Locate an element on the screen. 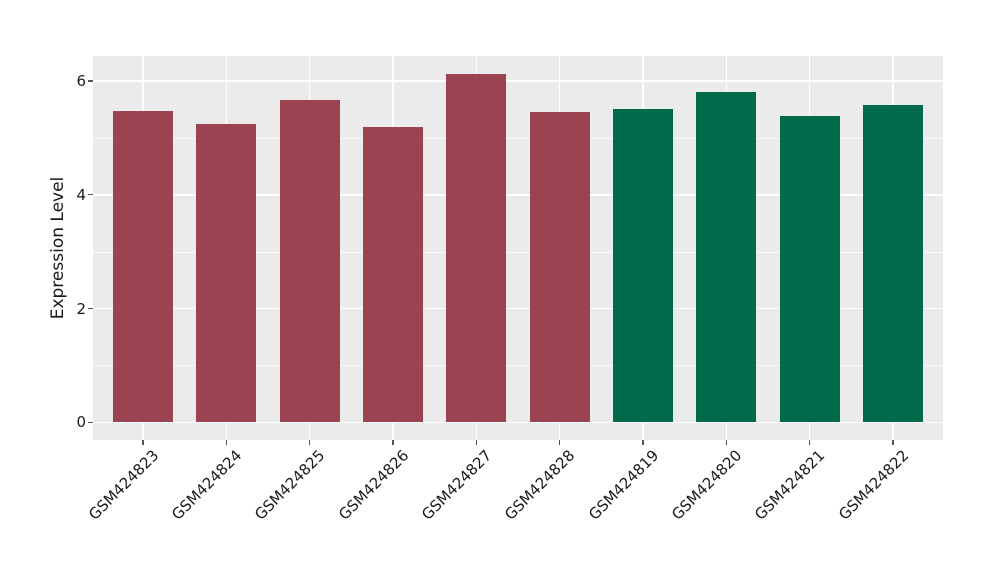  x-tick-label: GSM424823 is located at coordinates (123, 485).